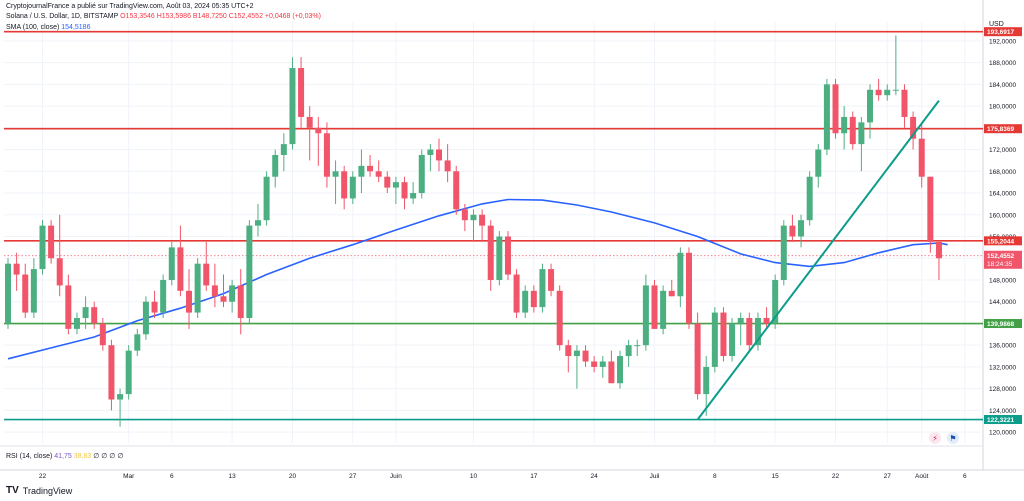 The image size is (1024, 501). I want to click on level-price-tag: 193,6917, so click(1000, 32).